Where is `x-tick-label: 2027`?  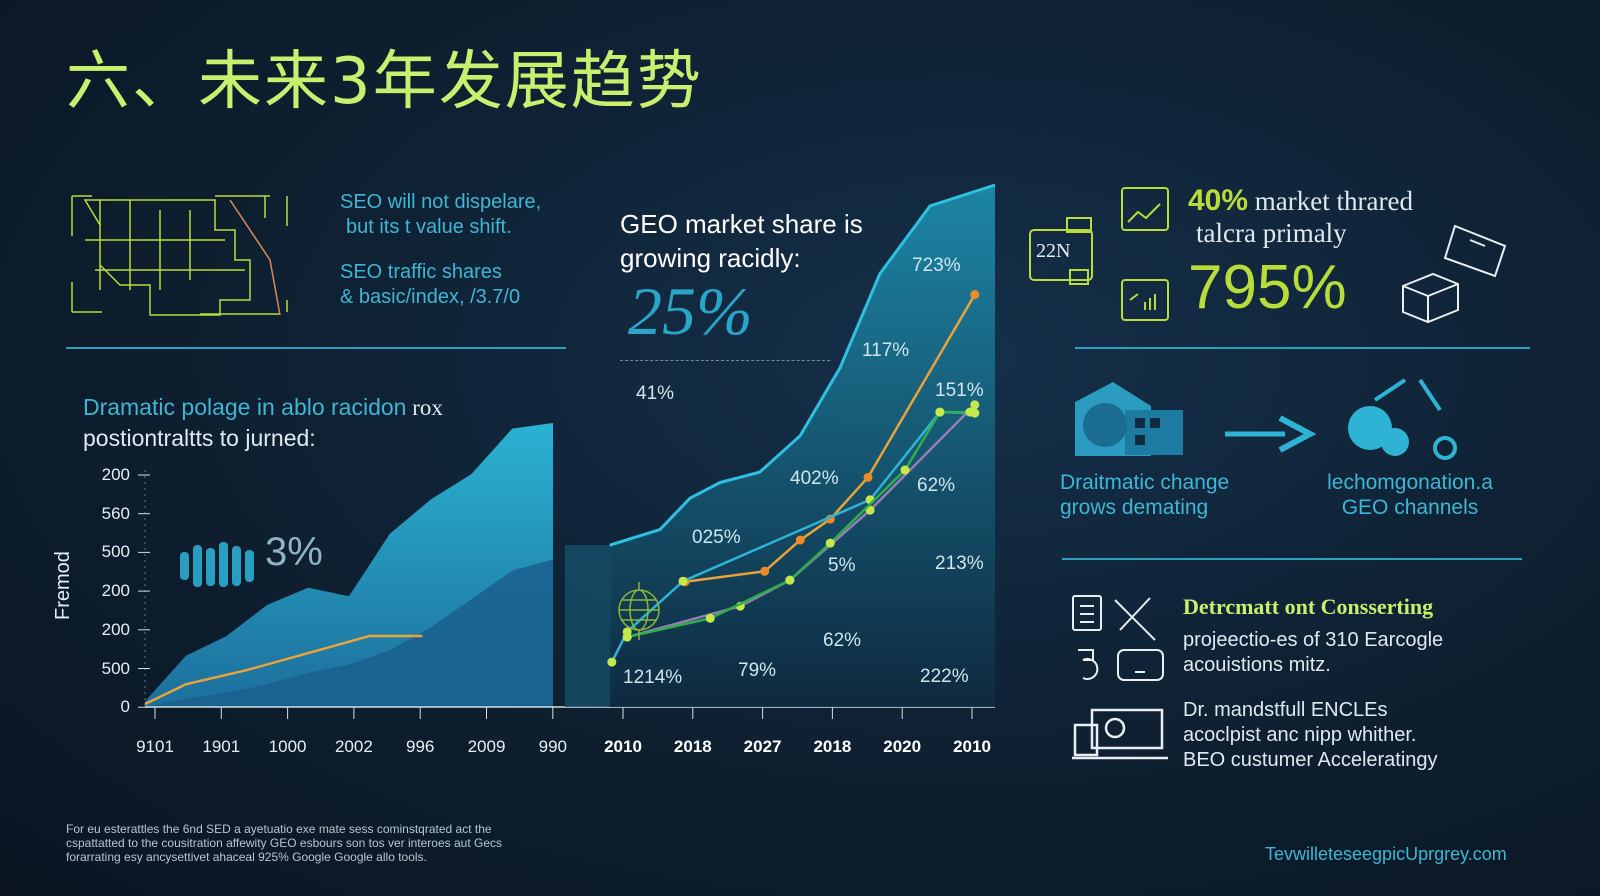 x-tick-label: 2027 is located at coordinates (762, 746).